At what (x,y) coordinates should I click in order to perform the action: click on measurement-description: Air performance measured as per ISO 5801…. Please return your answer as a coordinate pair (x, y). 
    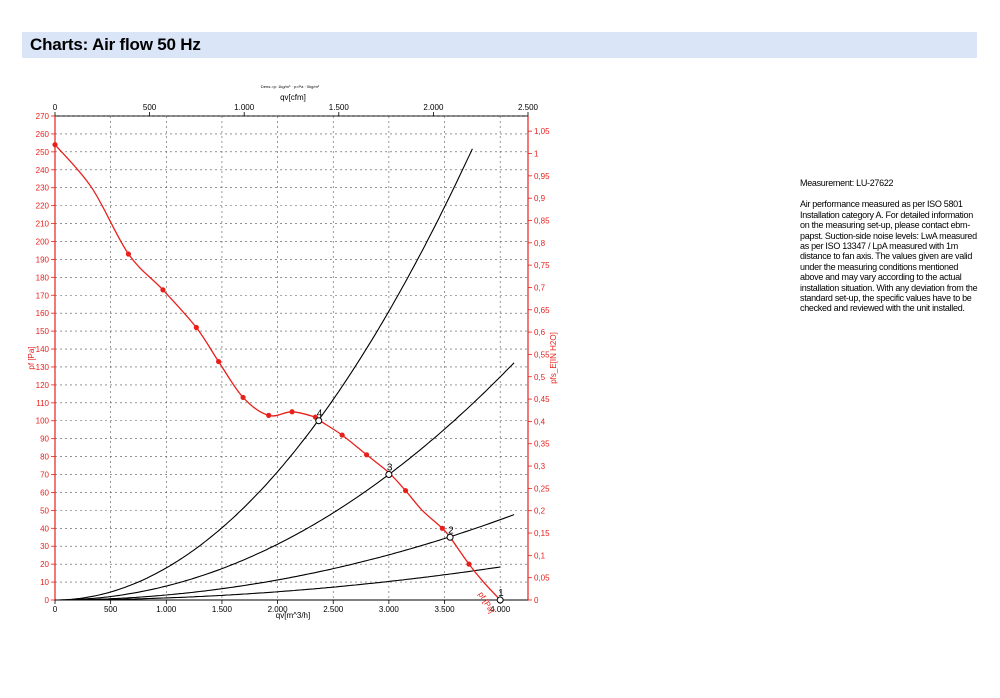
    Looking at the image, I should click on (889, 256).